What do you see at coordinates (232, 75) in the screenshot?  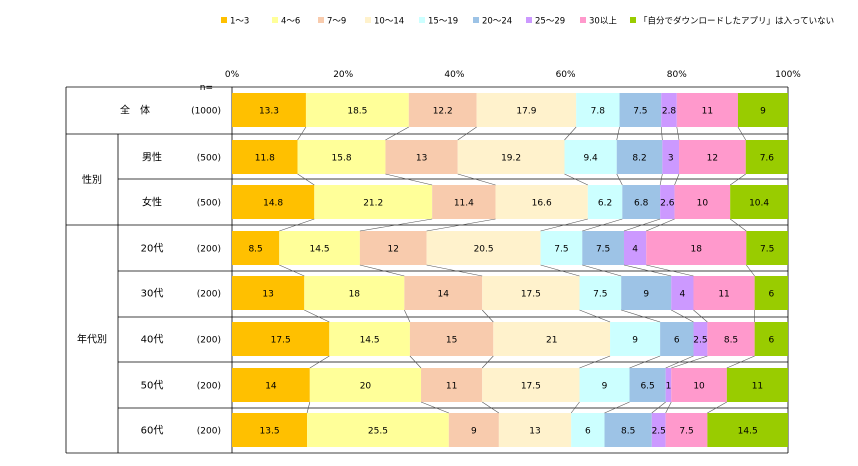 I see `x-tick-label: 0%` at bounding box center [232, 75].